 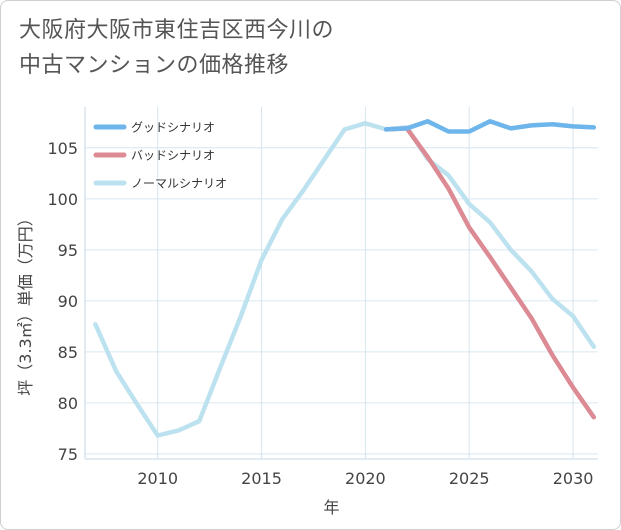 I want to click on legend-label: グッドシナリオ, so click(x=173, y=128).